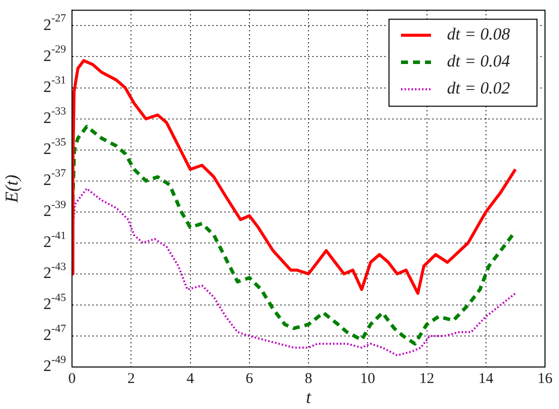 This screenshot has width=559, height=409. What do you see at coordinates (478, 88) in the screenshot?
I see `legend-label: dt = 0.02` at bounding box center [478, 88].